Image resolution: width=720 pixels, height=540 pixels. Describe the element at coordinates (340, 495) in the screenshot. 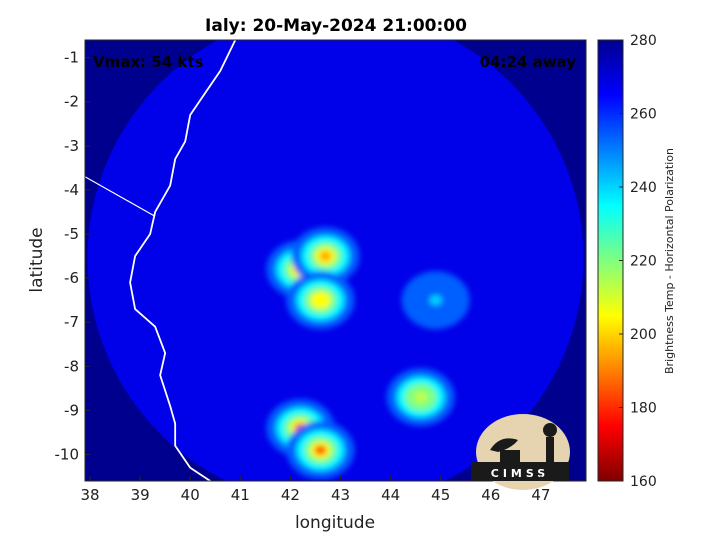

I see `x-tick-label: 43` at that location.